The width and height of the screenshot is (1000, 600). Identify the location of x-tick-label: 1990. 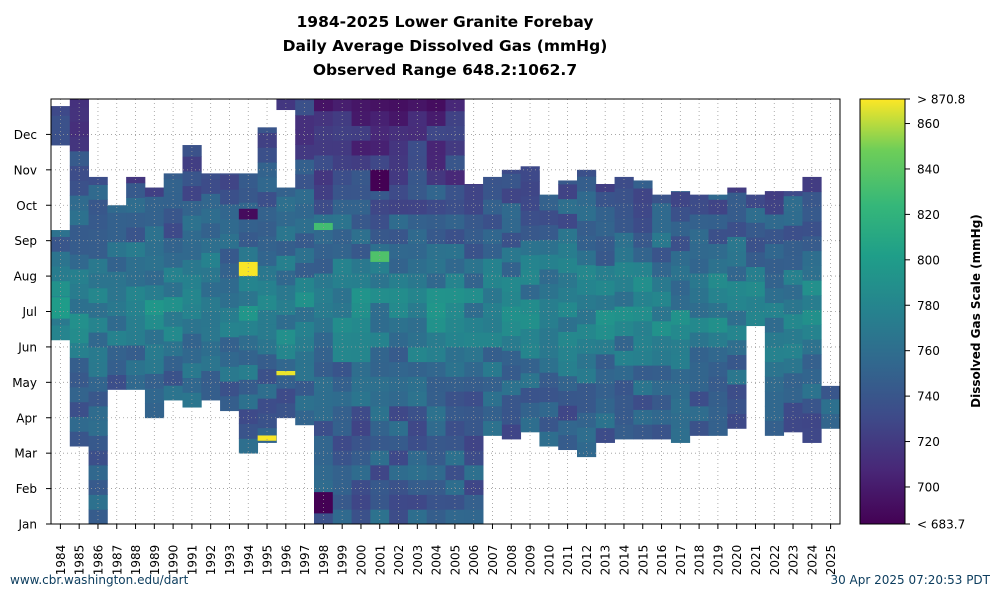
(174, 560).